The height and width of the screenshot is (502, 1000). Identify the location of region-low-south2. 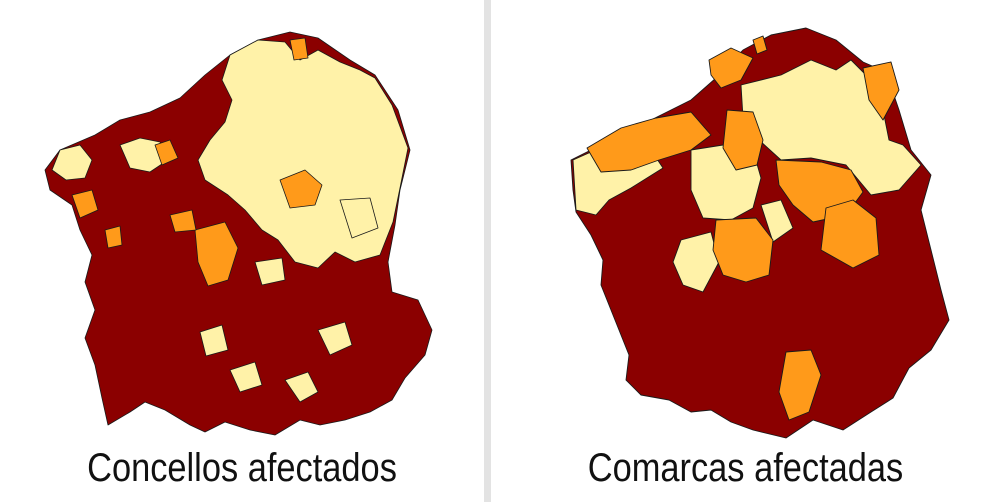
(335, 338).